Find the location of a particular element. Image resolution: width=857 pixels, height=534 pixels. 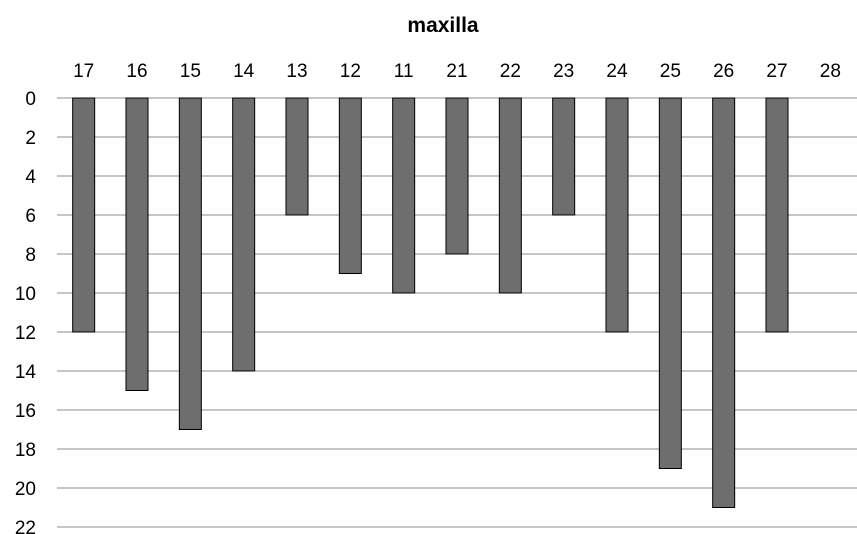

y-tick-label: 8 is located at coordinates (30, 255).